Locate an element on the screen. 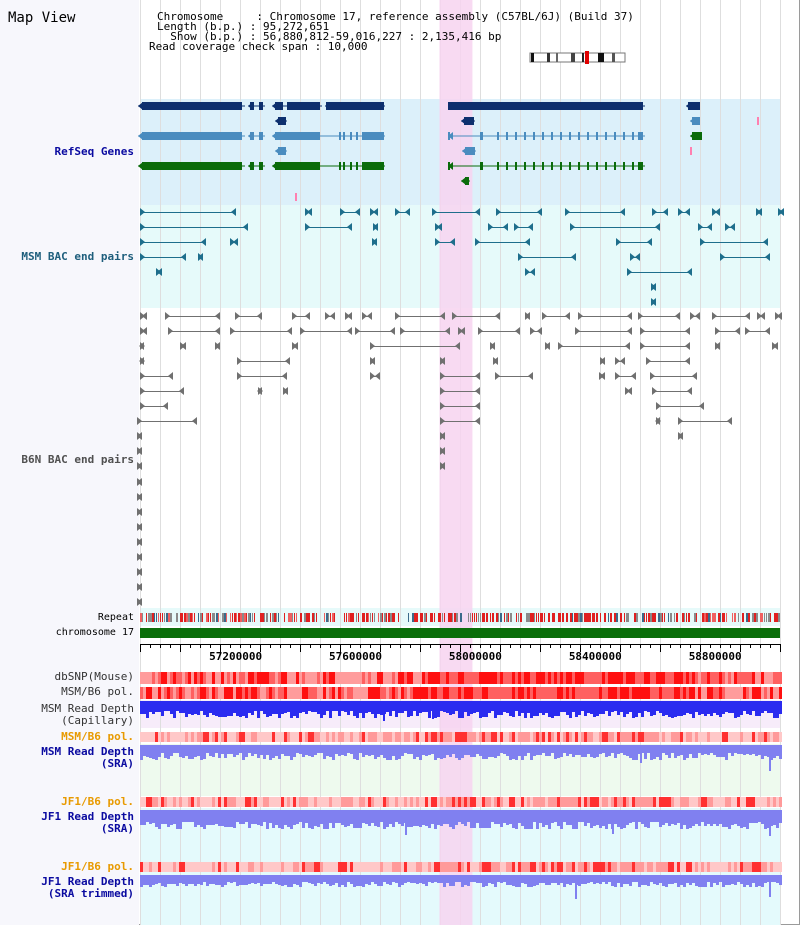 This screenshot has width=800, height=925. label-msm-bac: MSM BAC end pairs is located at coordinates (77, 256).